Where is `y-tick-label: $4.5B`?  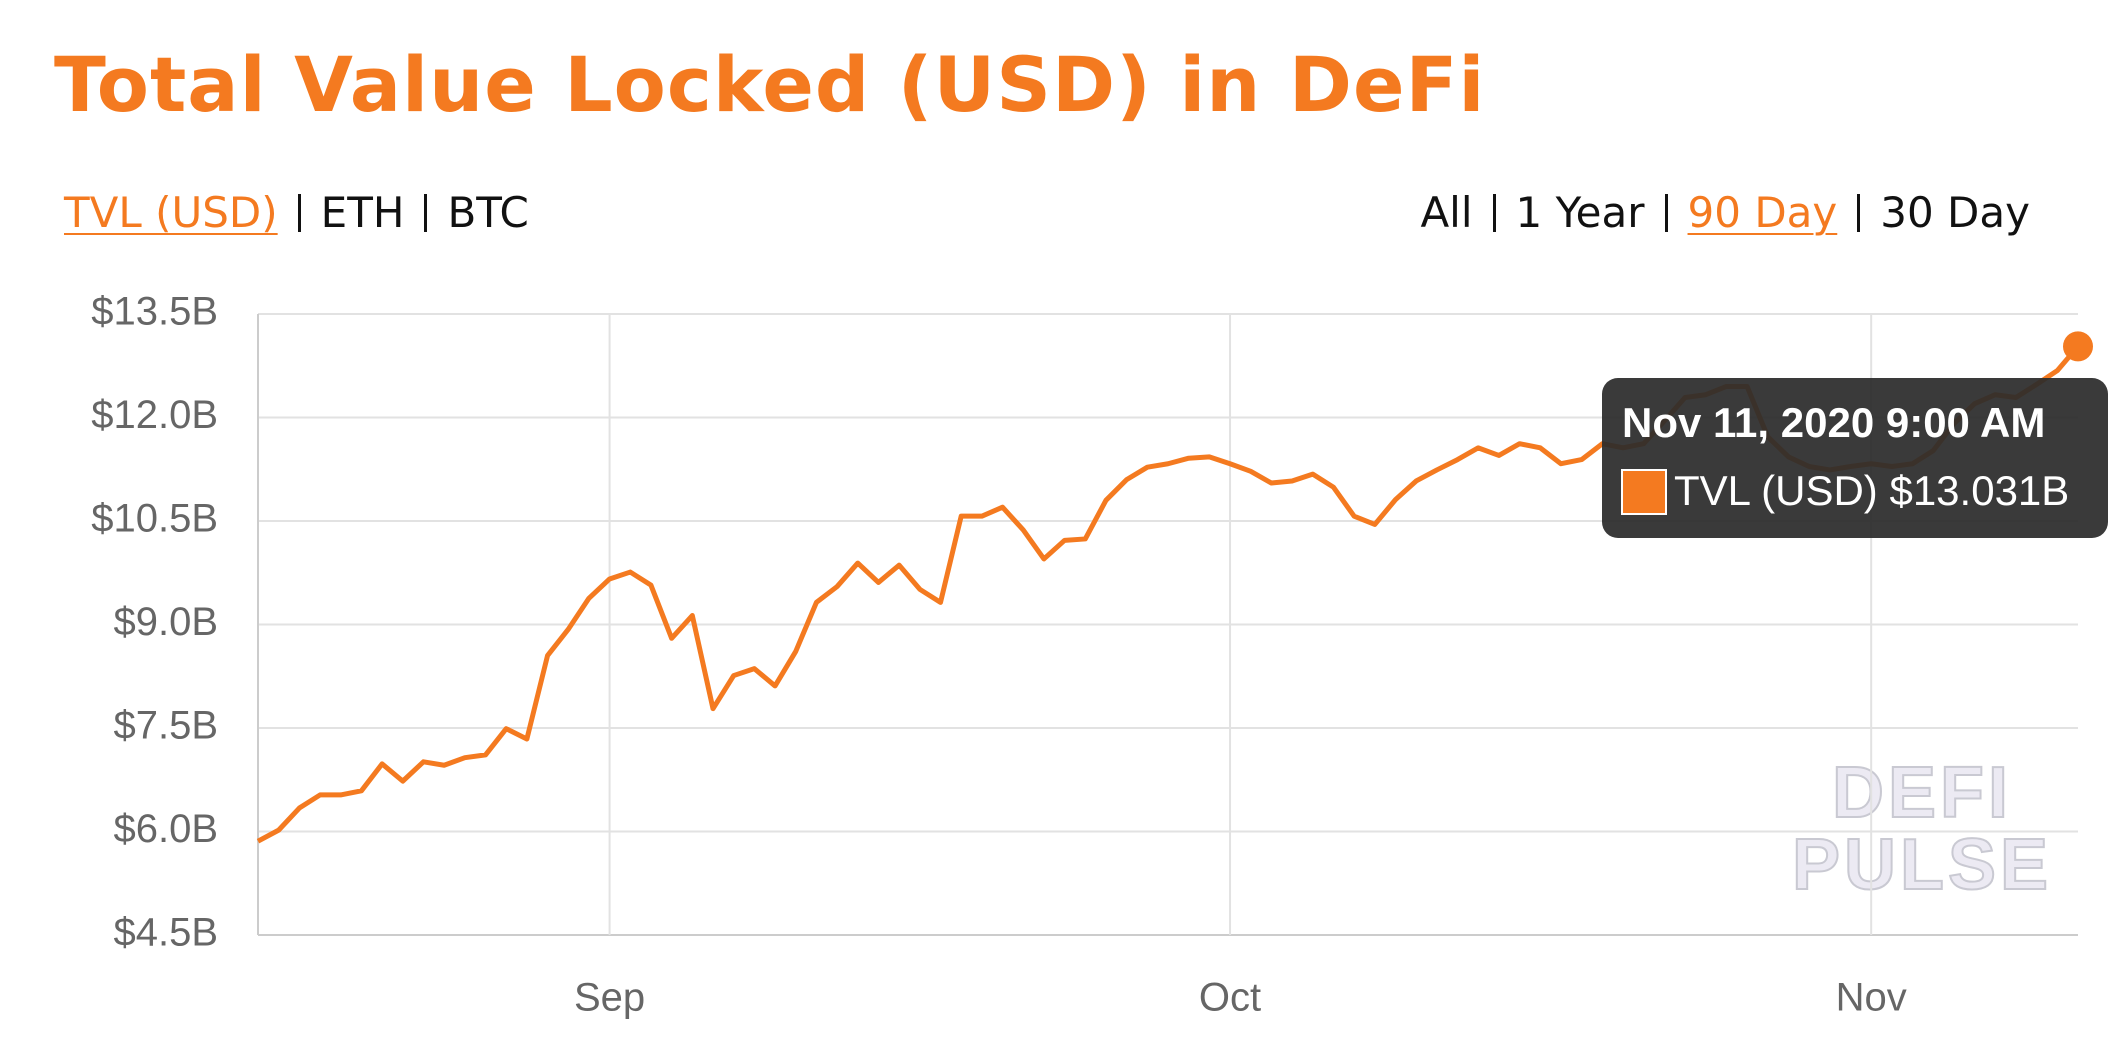 y-tick-label: $4.5B is located at coordinates (165, 933).